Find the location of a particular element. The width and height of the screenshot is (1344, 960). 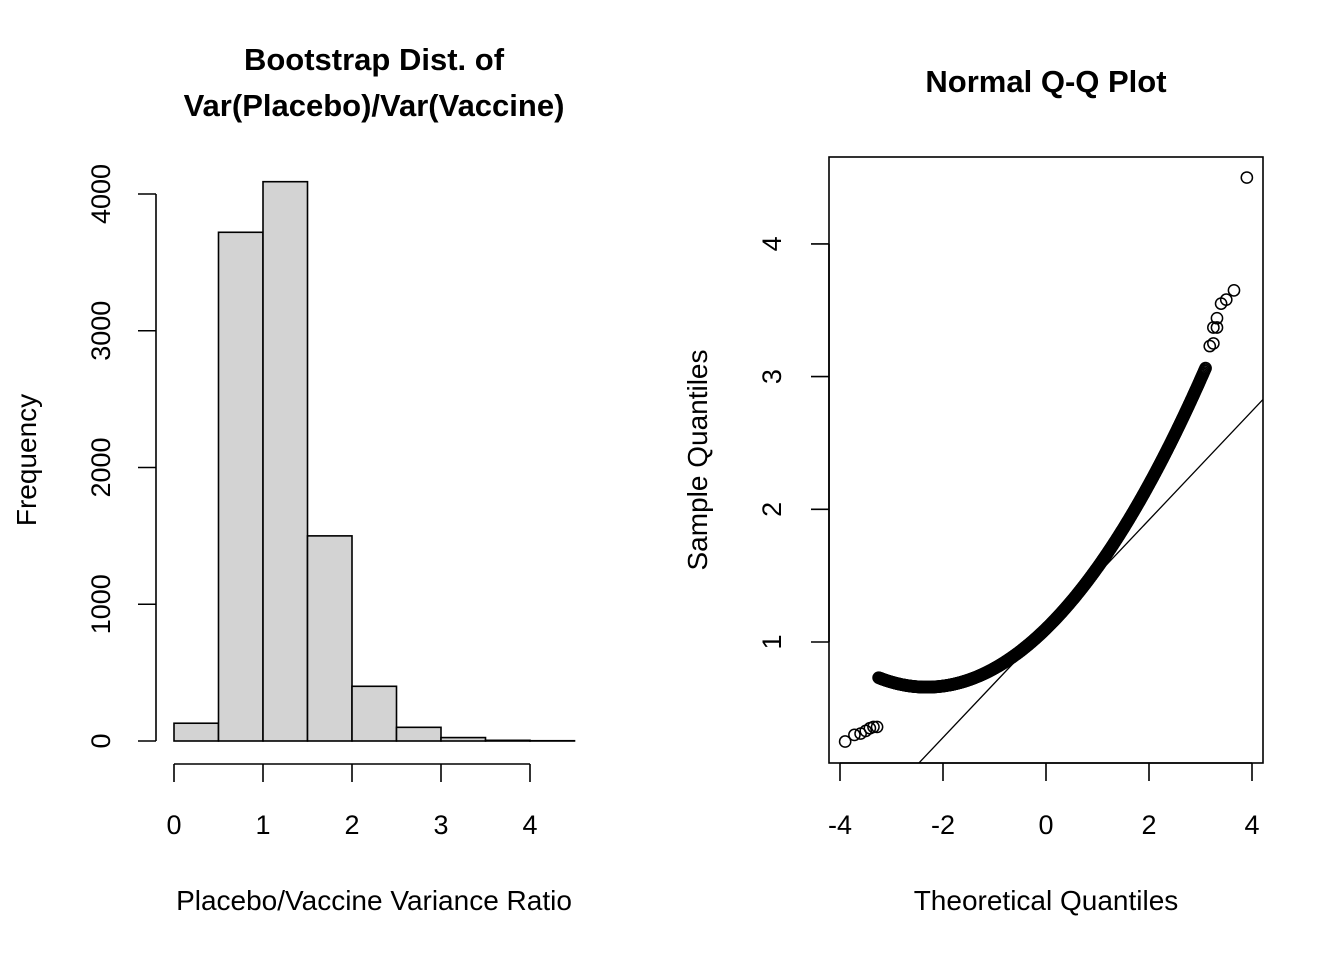

qq-y-tick-label-0: 1 is located at coordinates (772, 641).